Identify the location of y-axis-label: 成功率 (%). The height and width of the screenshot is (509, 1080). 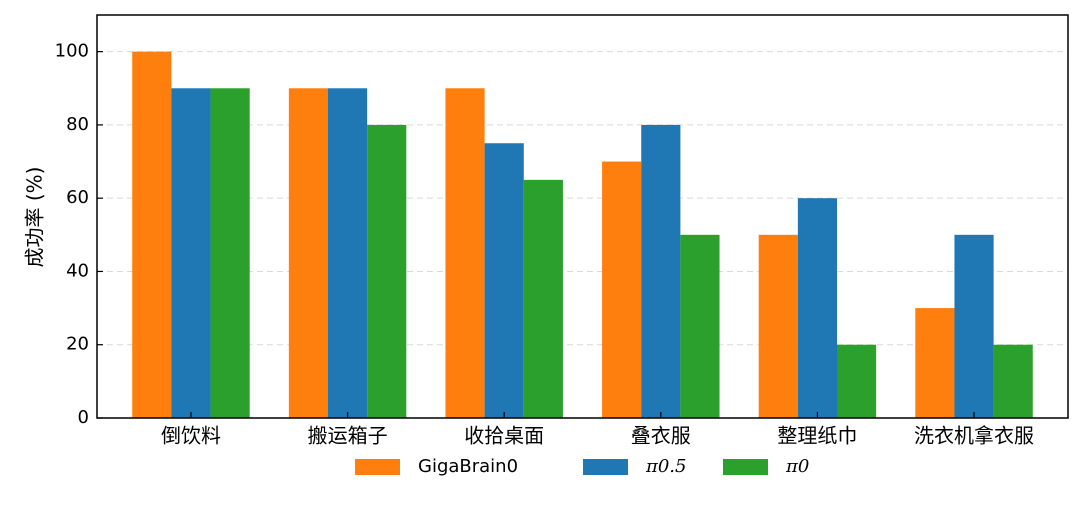
(35, 217).